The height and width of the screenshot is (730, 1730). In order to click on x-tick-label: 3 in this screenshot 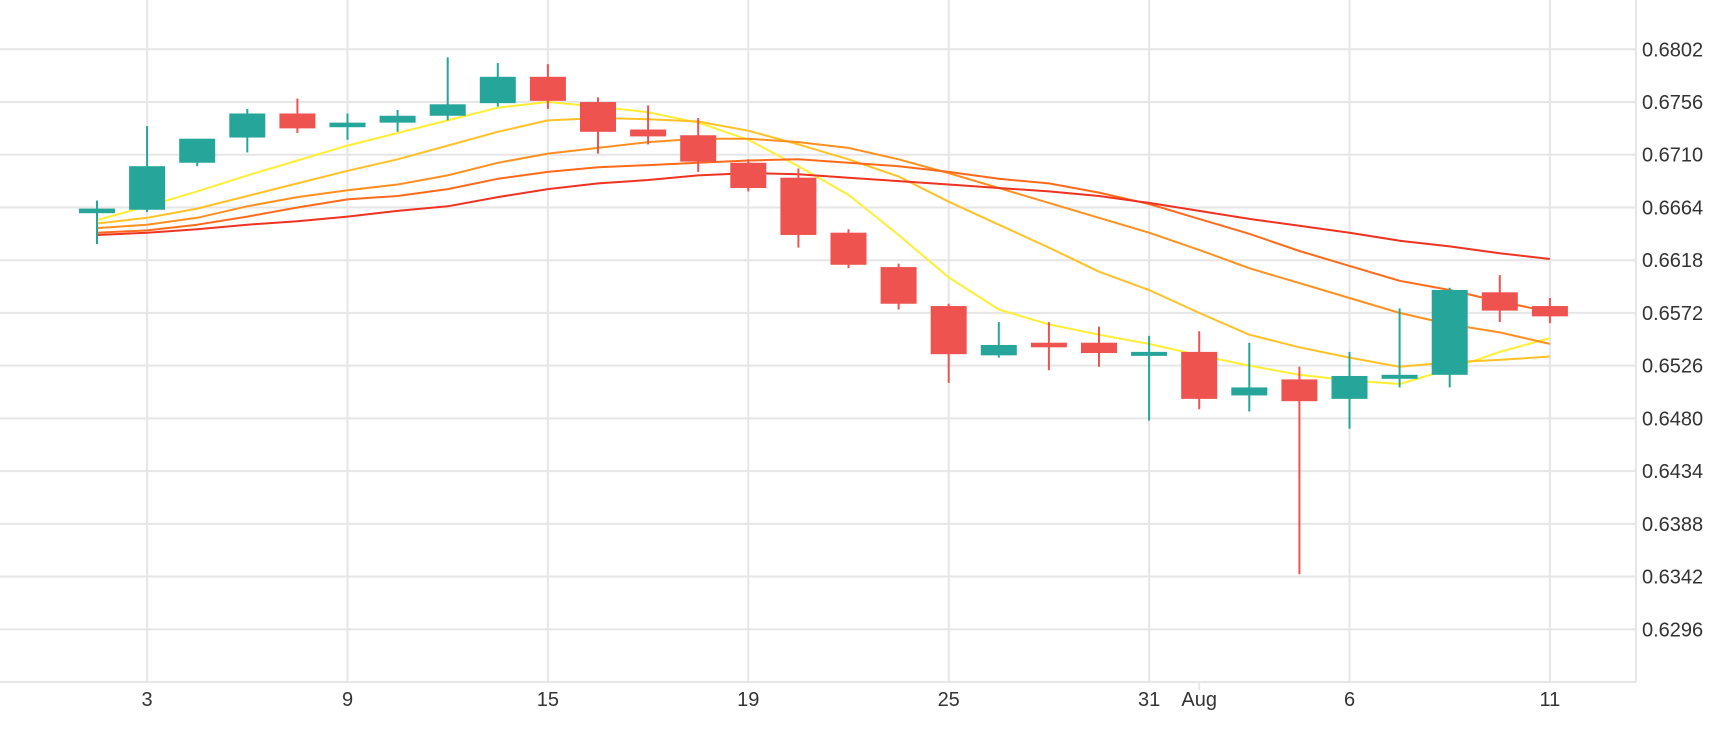, I will do `click(147, 700)`.